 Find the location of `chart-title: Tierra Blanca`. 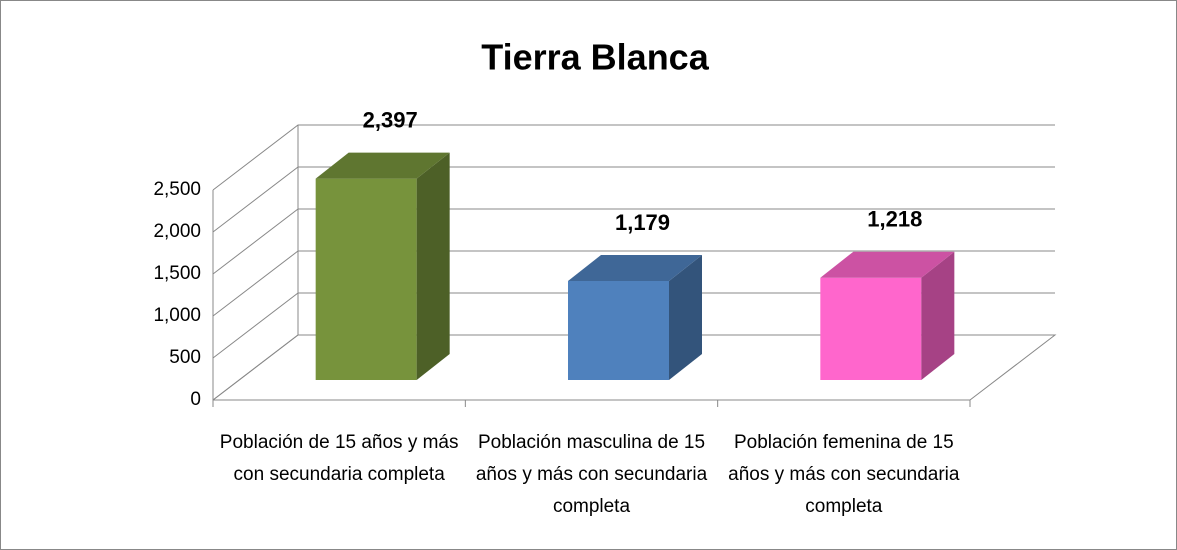

chart-title: Tierra Blanca is located at coordinates (595, 57).